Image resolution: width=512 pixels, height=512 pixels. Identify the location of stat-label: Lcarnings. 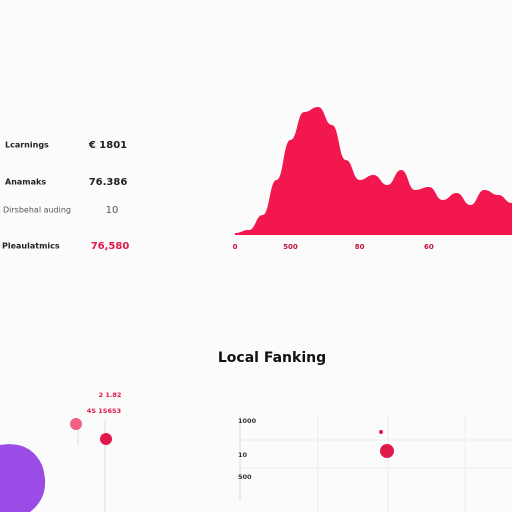
(27, 145).